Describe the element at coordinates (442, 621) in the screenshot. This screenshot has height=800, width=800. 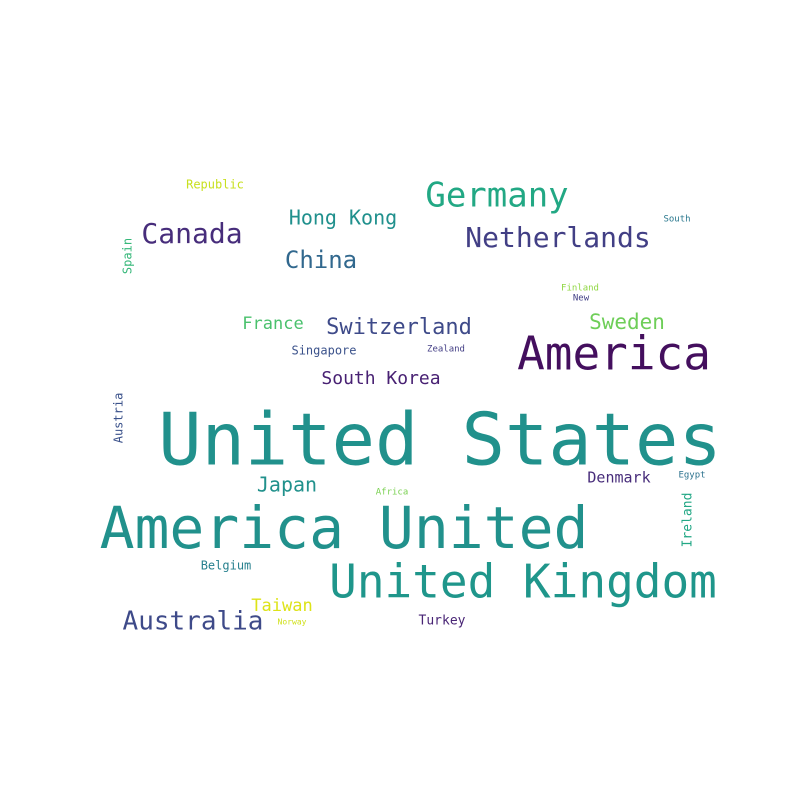
I see `word-turkey: Turkey` at that location.